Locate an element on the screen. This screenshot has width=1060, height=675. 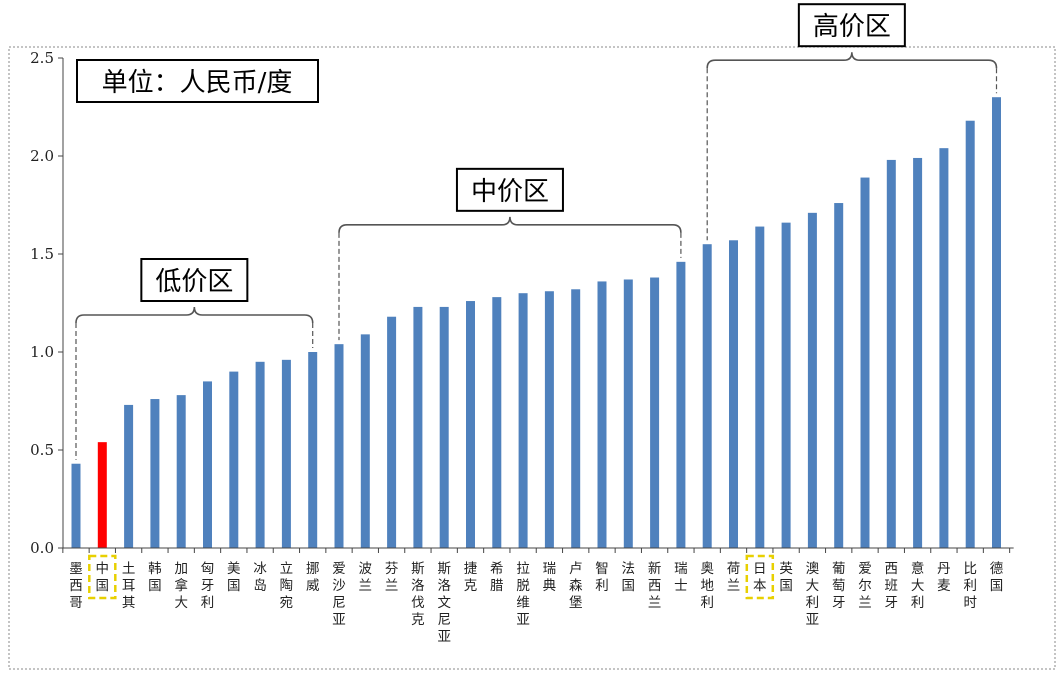
svg-text: 澳大利亚 is located at coordinates (813, 594).